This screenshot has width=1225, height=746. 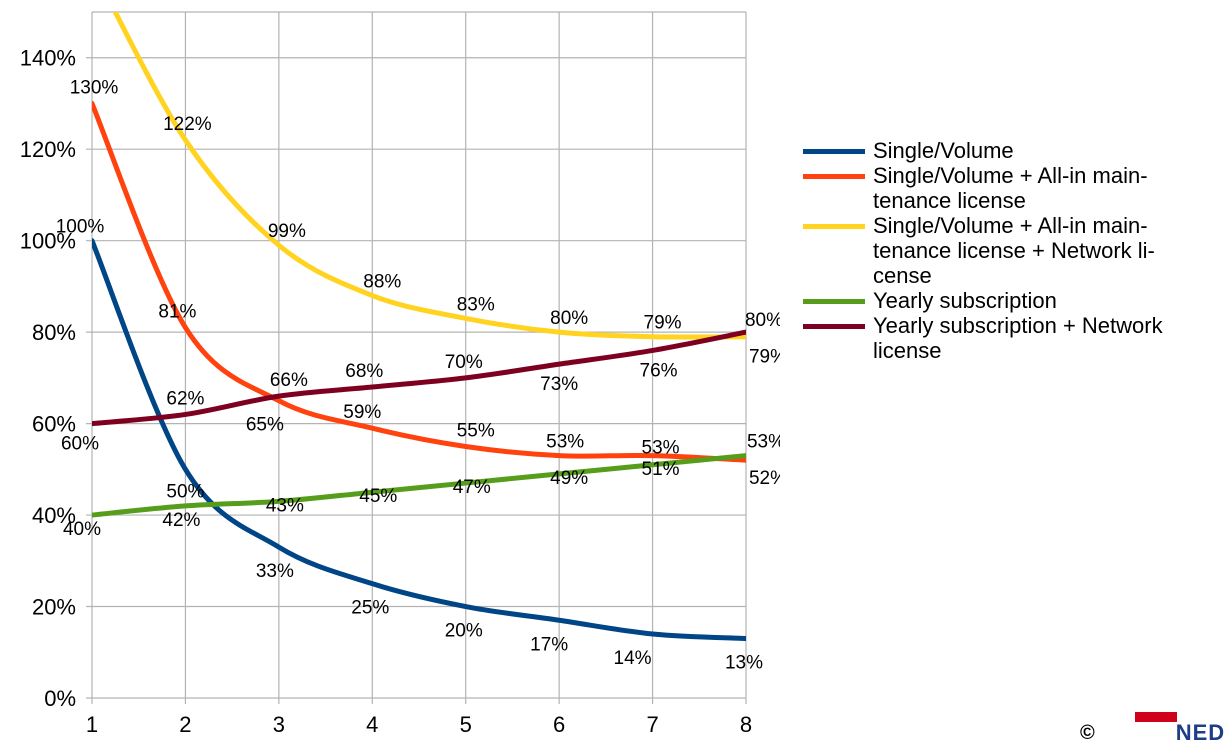 What do you see at coordinates (185, 724) in the screenshot?
I see `x-tick-label: 2` at bounding box center [185, 724].